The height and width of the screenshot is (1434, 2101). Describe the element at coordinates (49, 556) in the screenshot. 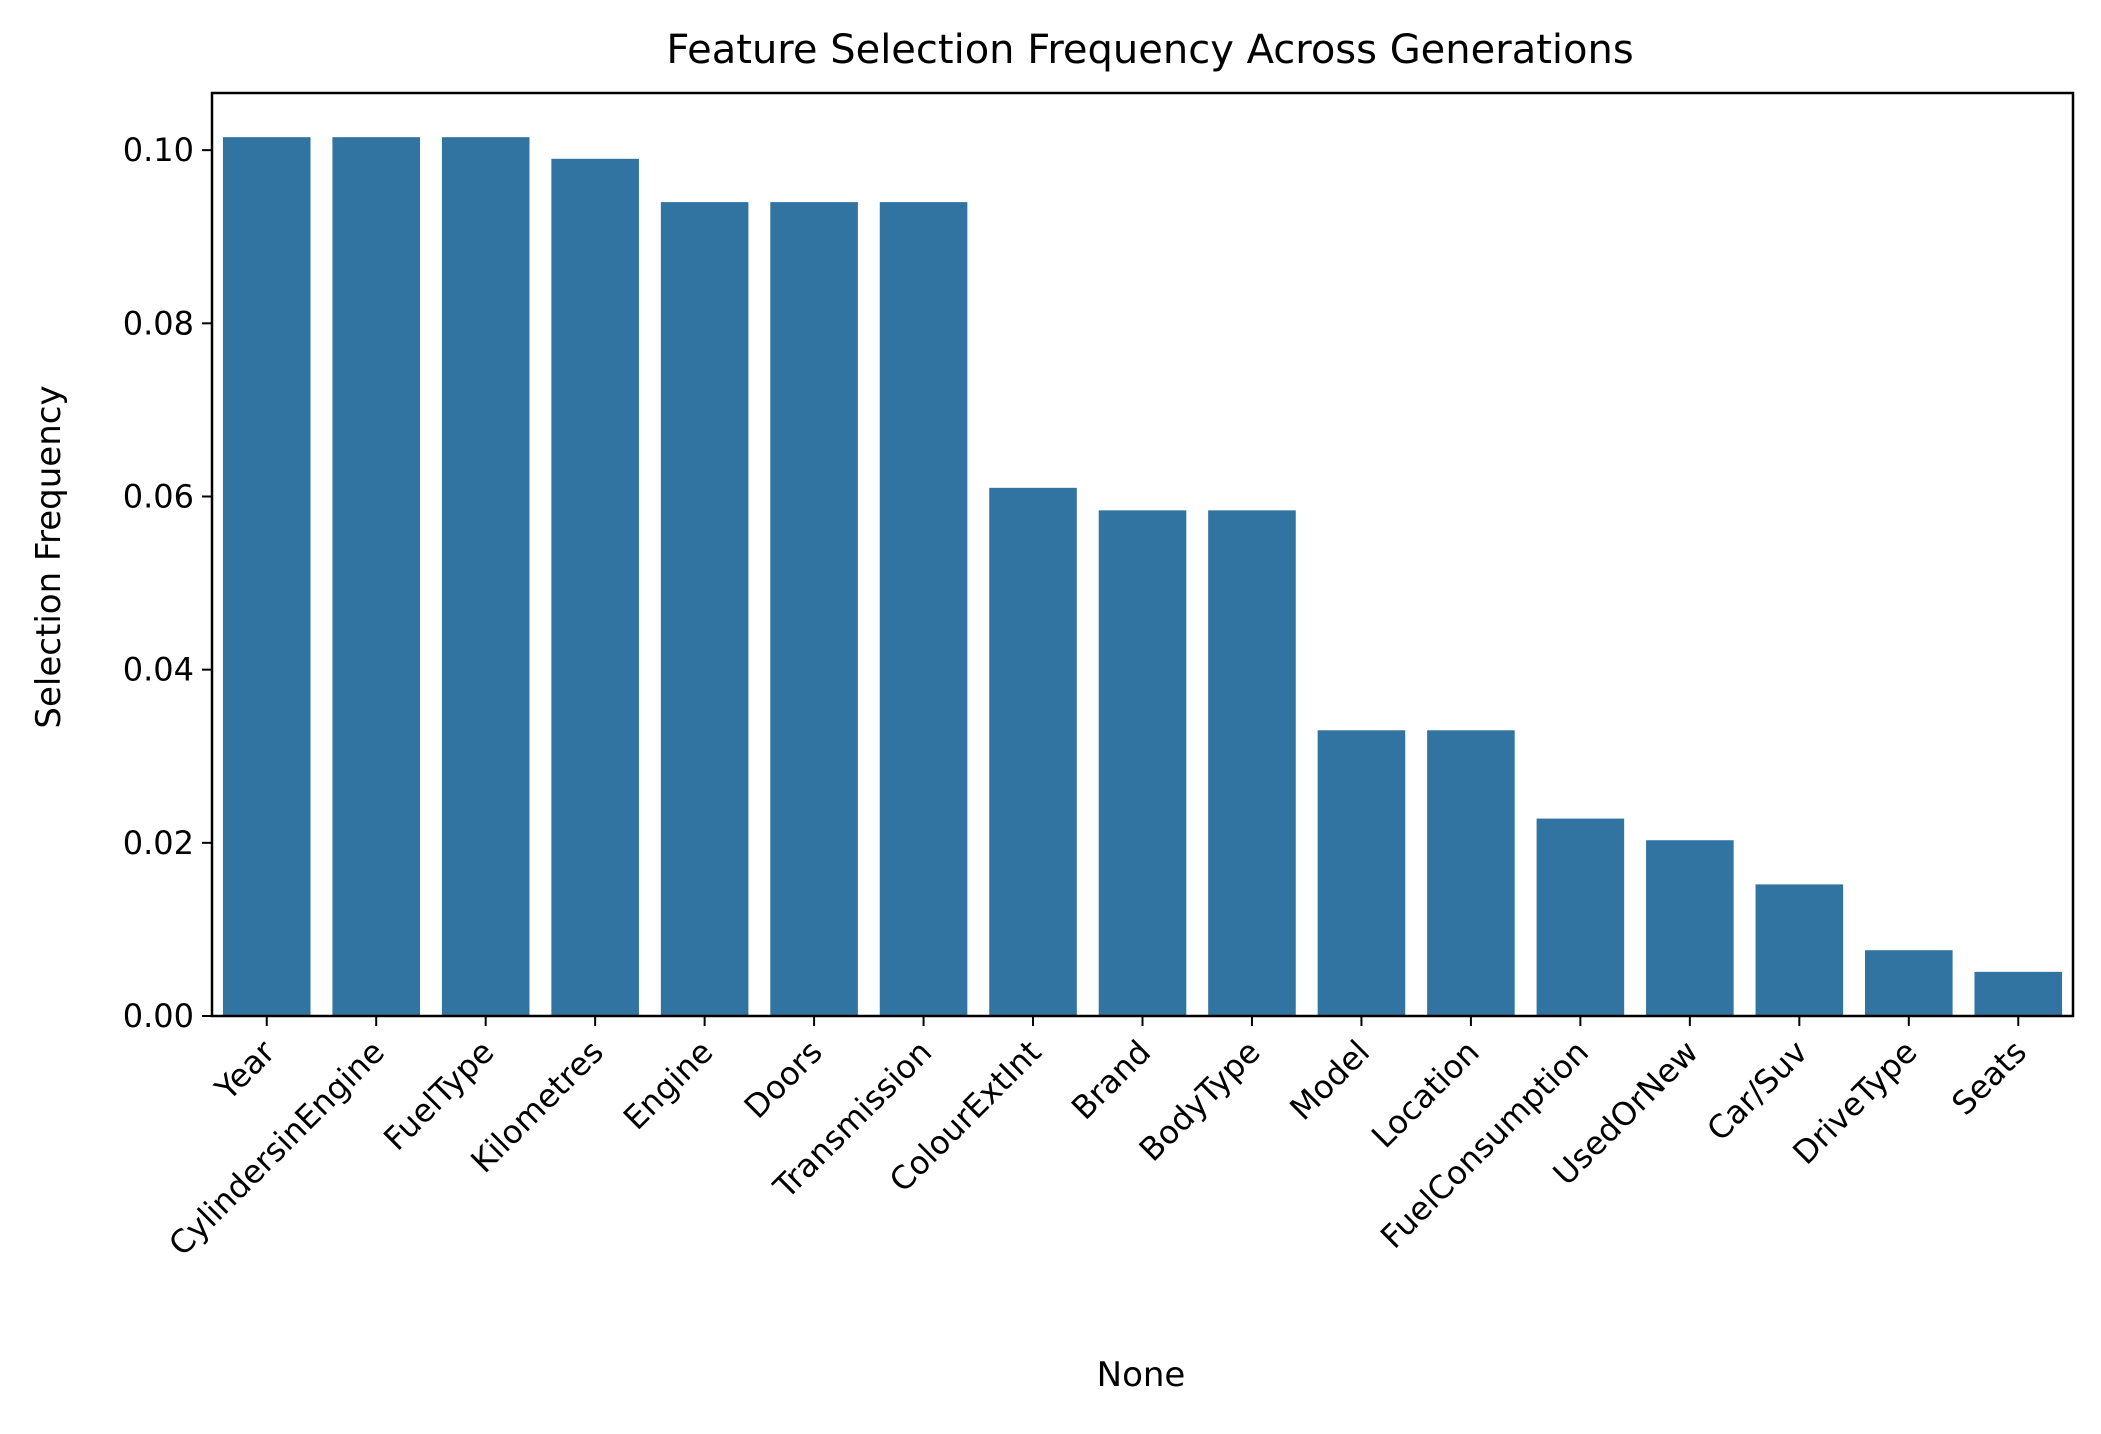

I see `y-axis-title: Selection Frequency` at that location.